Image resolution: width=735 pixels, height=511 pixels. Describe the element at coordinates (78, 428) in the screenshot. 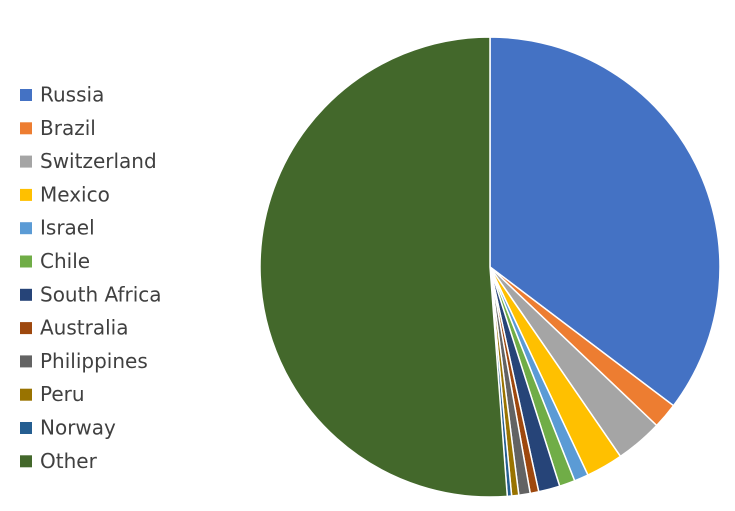

I see `legend-label: Norway` at that location.